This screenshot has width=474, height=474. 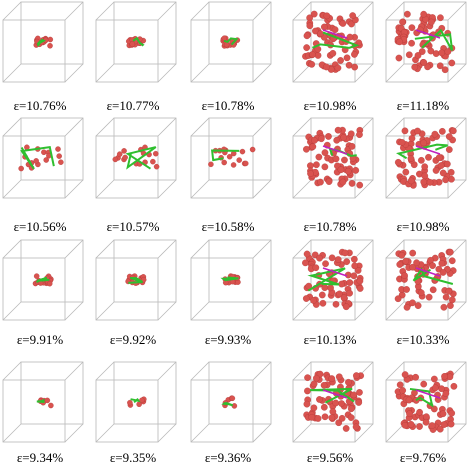 I want to click on strain-label: ε=10.76%, so click(x=40, y=105).